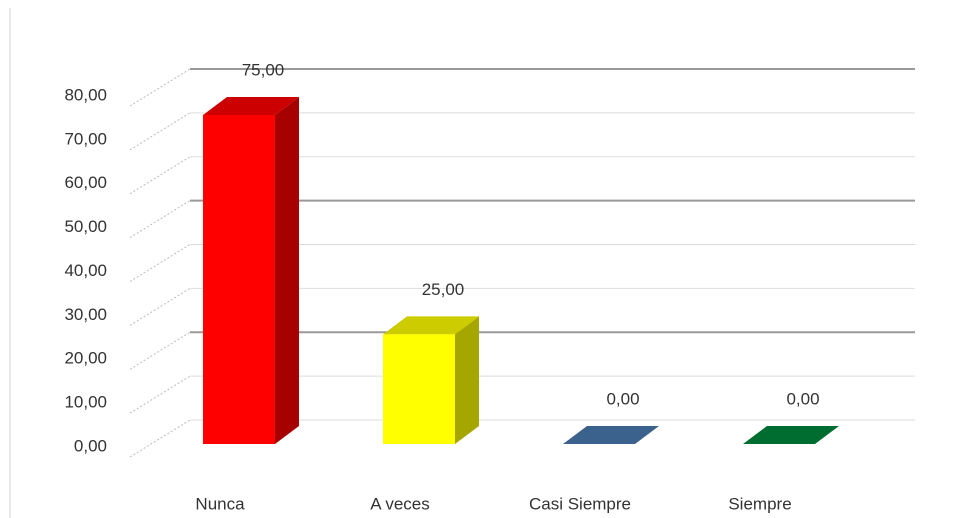 The image size is (955, 518). What do you see at coordinates (85, 402) in the screenshot?
I see `y-tick-label: 10,00` at bounding box center [85, 402].